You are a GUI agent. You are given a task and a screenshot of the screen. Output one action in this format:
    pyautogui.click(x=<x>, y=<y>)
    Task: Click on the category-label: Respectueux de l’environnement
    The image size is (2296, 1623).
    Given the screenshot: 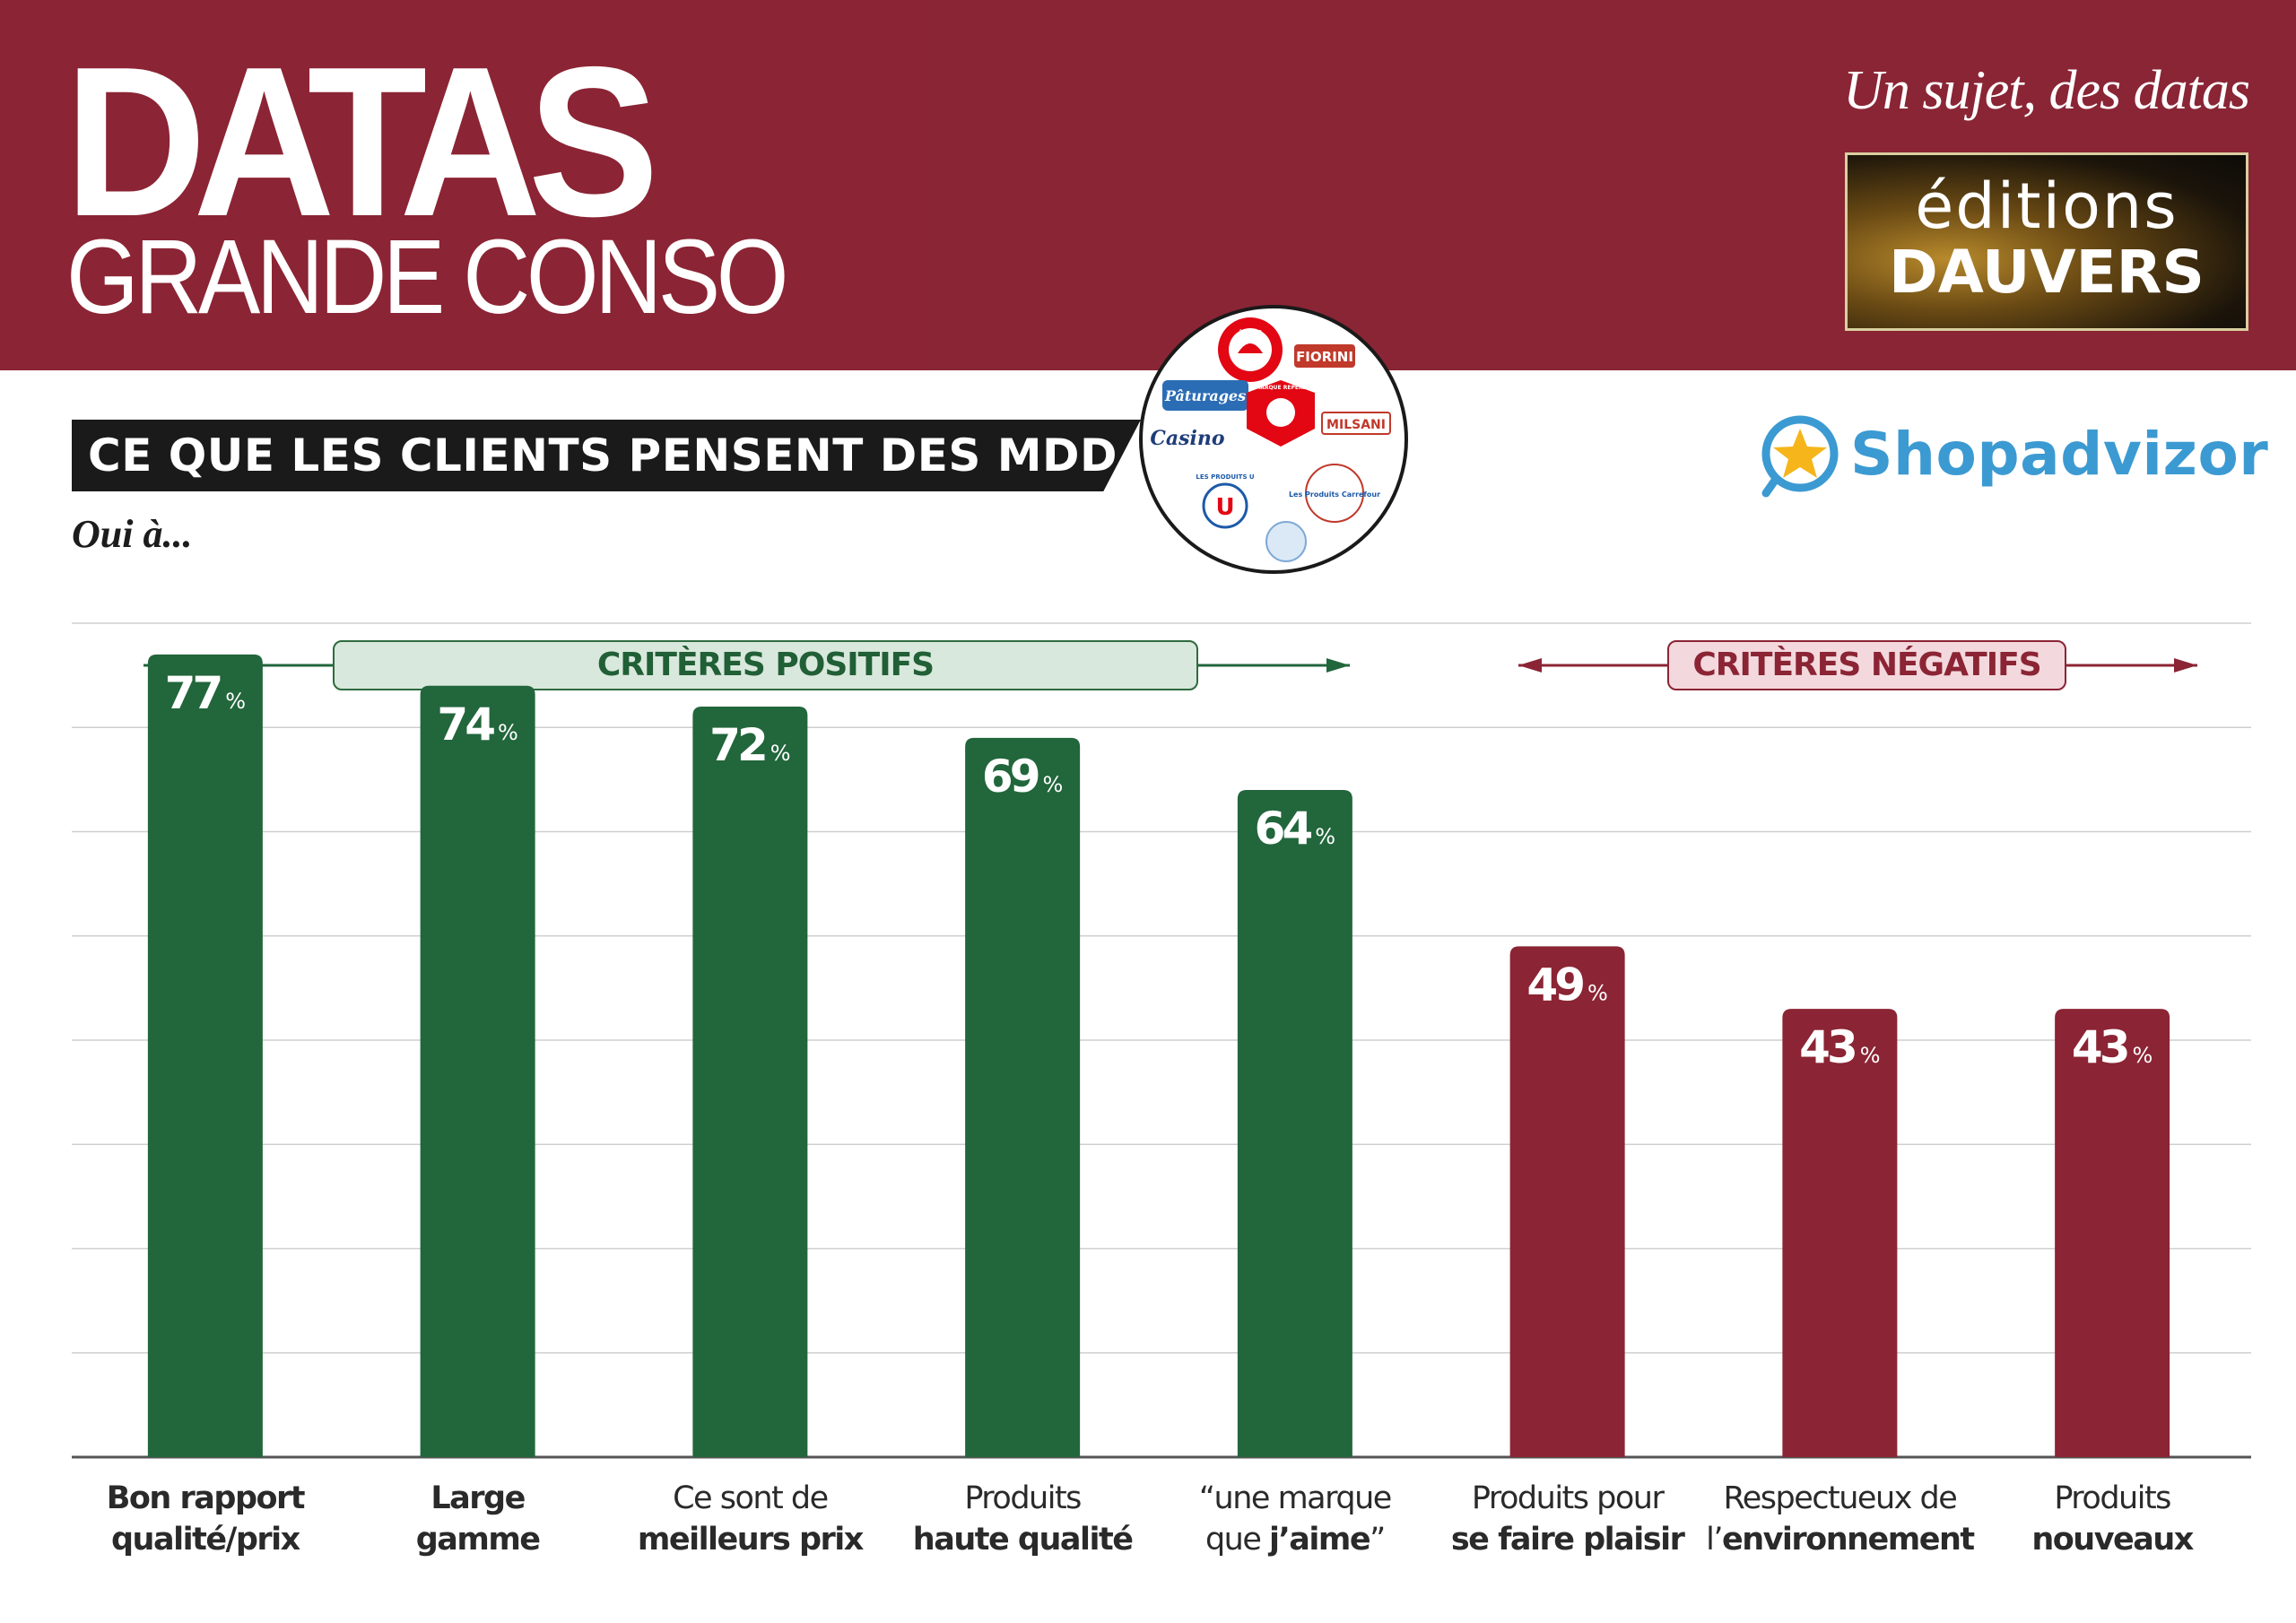 What is the action you would take?
    pyautogui.click(x=1840, y=1519)
    